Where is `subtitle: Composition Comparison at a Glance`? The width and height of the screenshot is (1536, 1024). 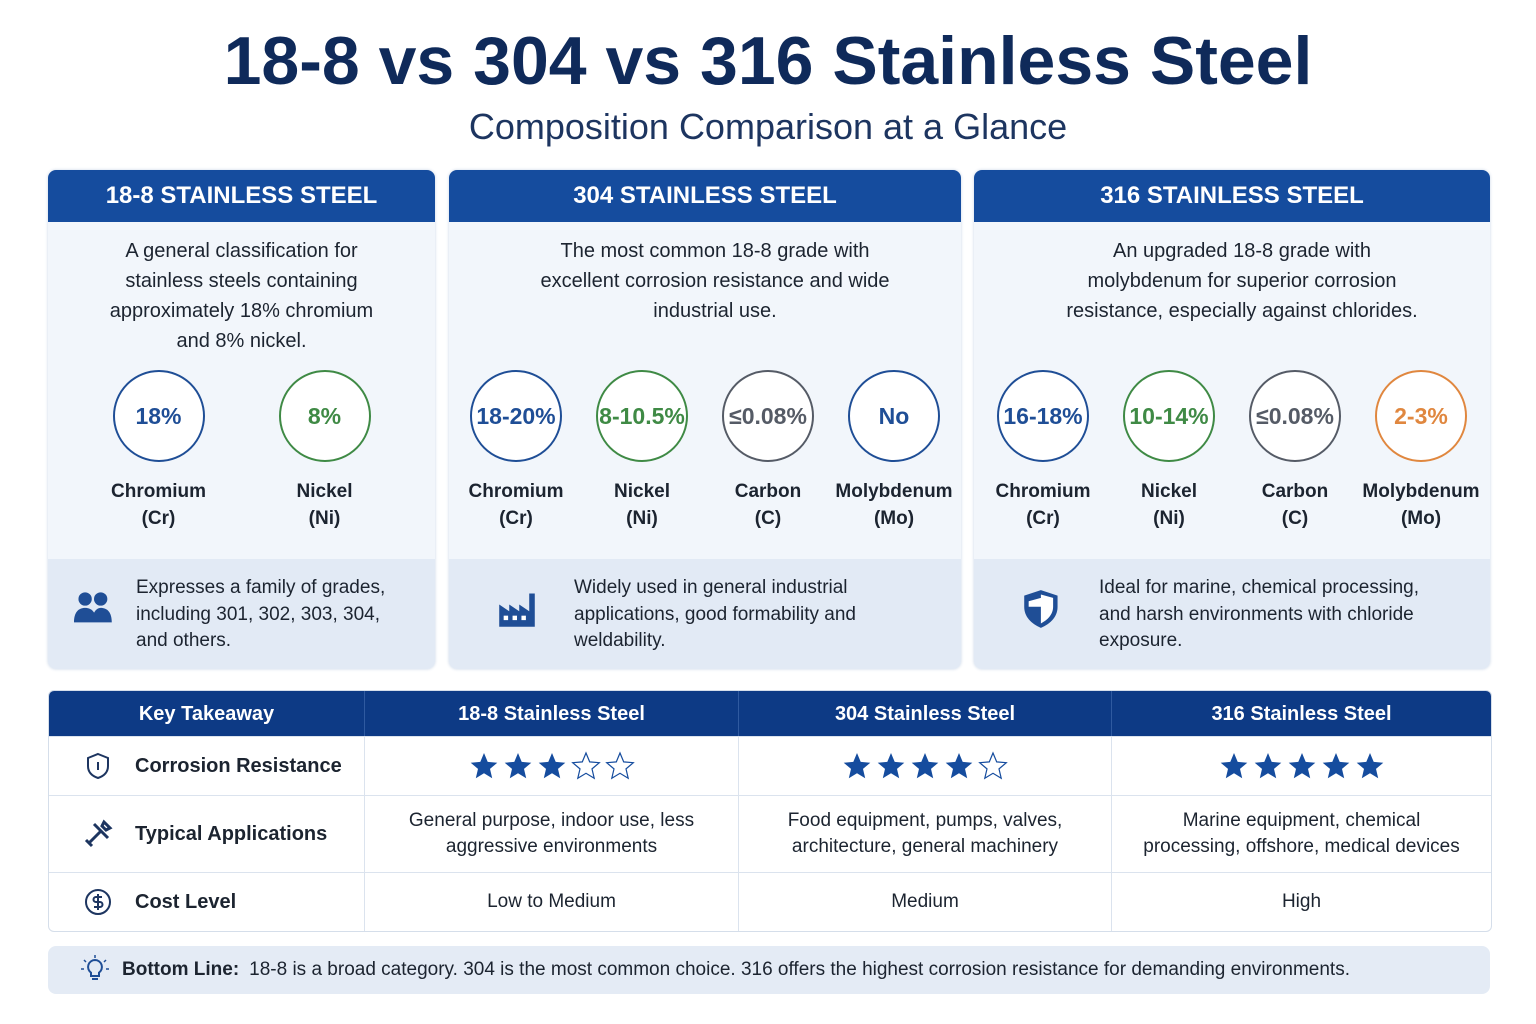
subtitle: Composition Comparison at a Glance is located at coordinates (768, 126).